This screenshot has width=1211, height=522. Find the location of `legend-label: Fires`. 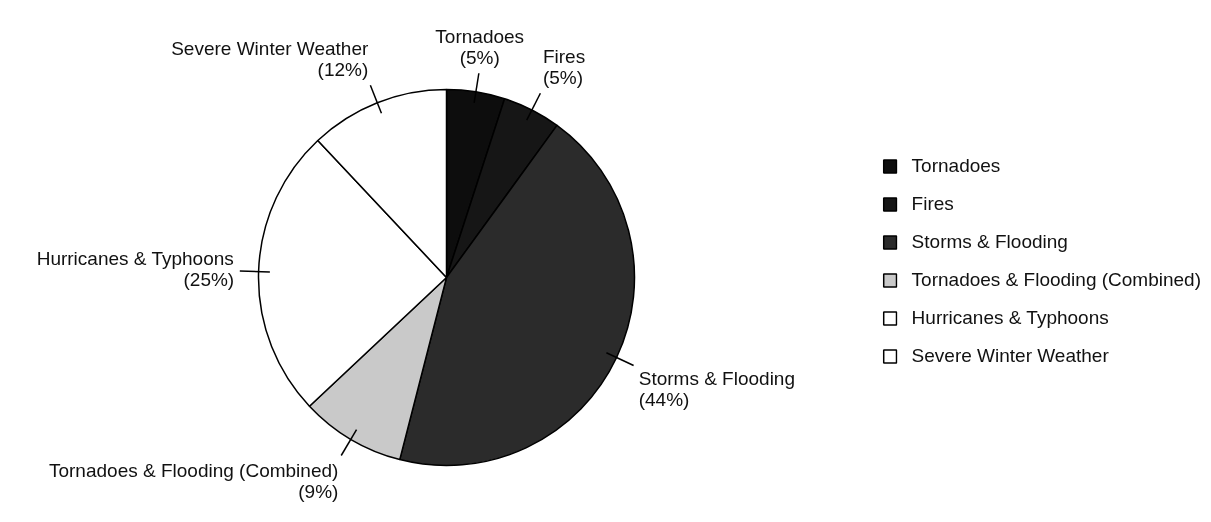

legend-label: Fires is located at coordinates (932, 204).